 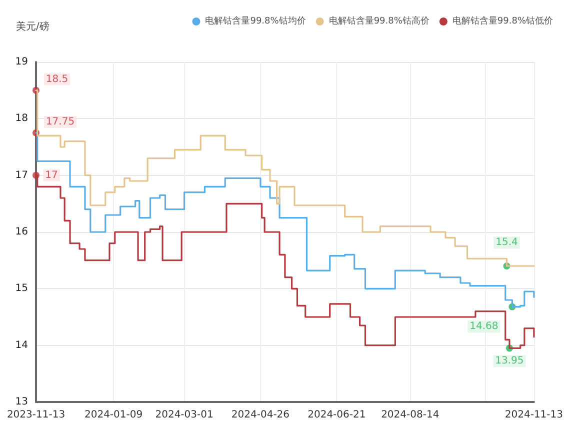 What do you see at coordinates (33, 26) in the screenshot?
I see `y-axis-title: 美元/磅` at bounding box center [33, 26].